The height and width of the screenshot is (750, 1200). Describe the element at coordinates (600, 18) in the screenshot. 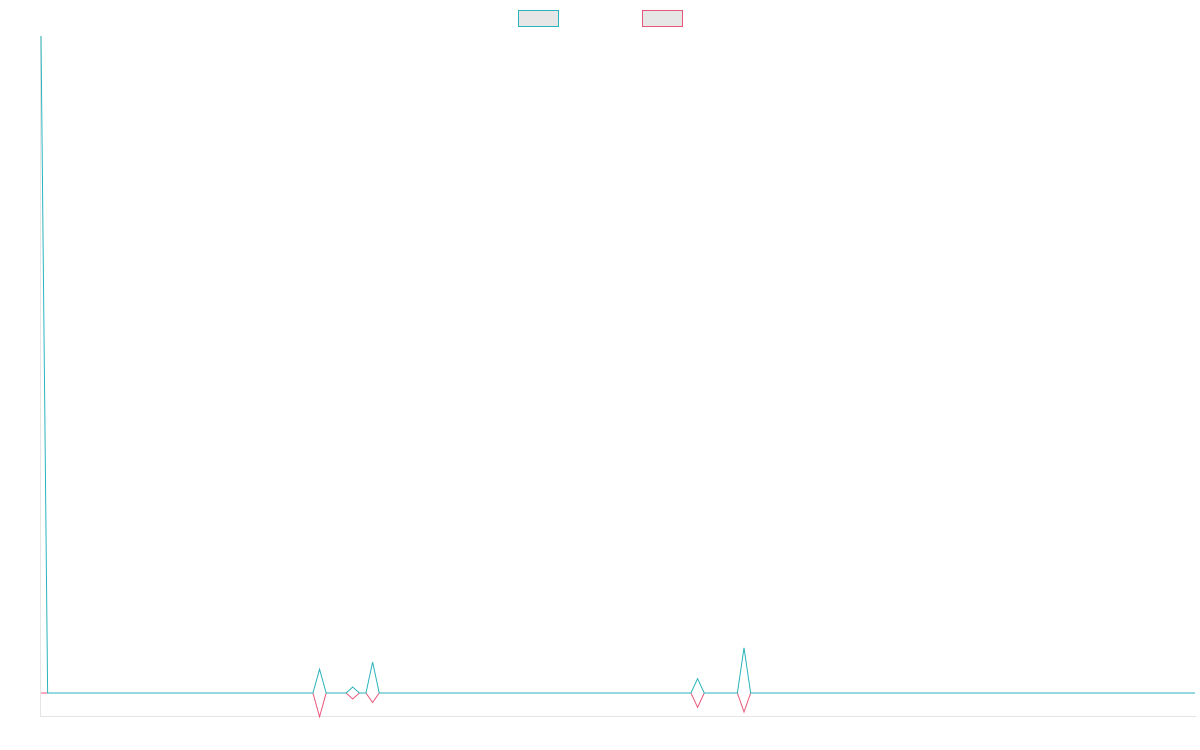

I see `legend` at that location.